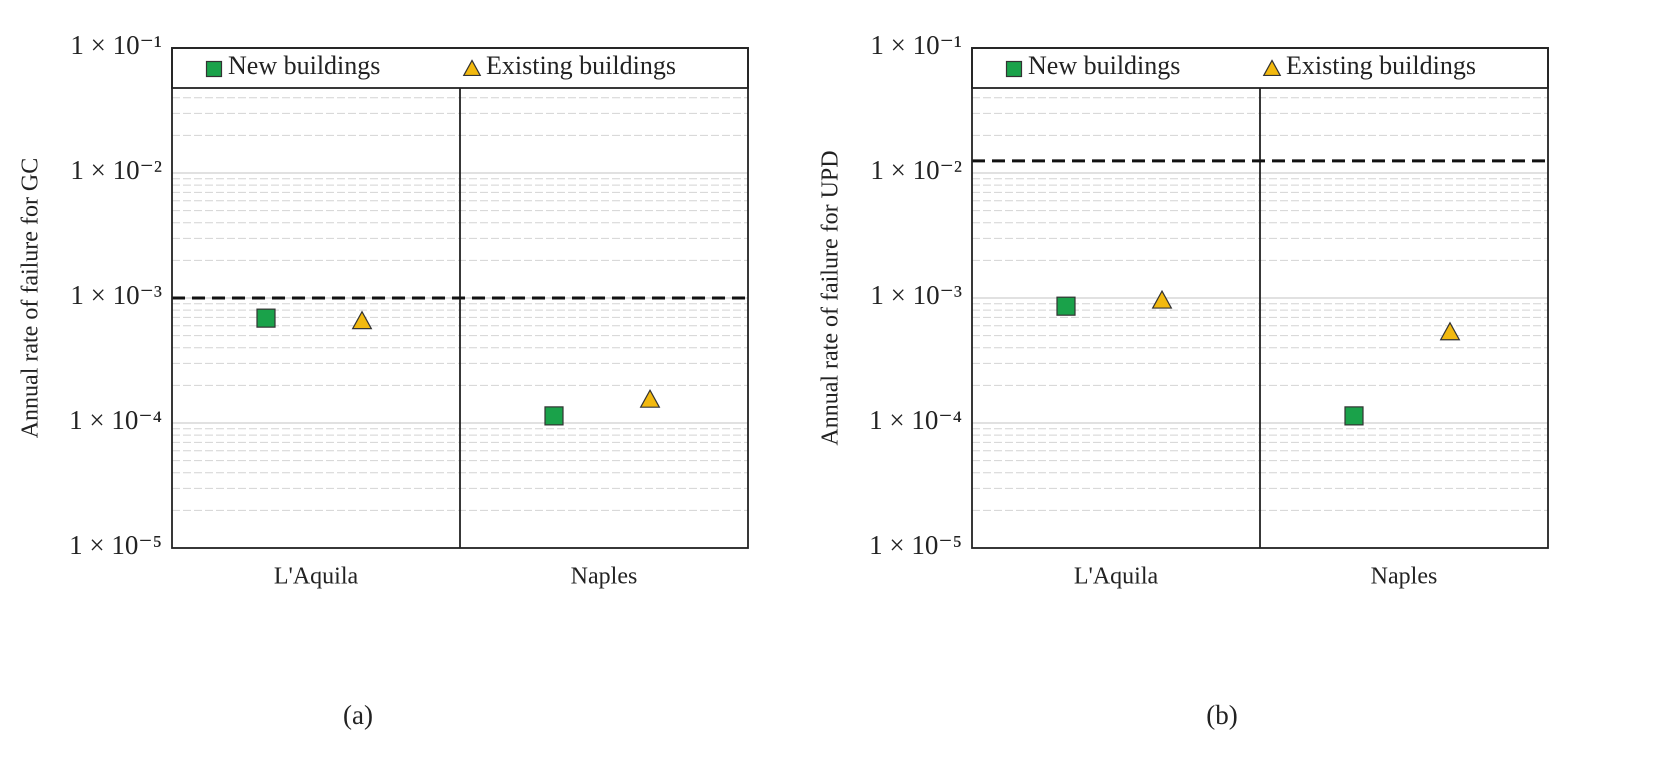 Image resolution: width=1672 pixels, height=770 pixels. What do you see at coordinates (358, 715) in the screenshot?
I see `caption: (a)` at bounding box center [358, 715].